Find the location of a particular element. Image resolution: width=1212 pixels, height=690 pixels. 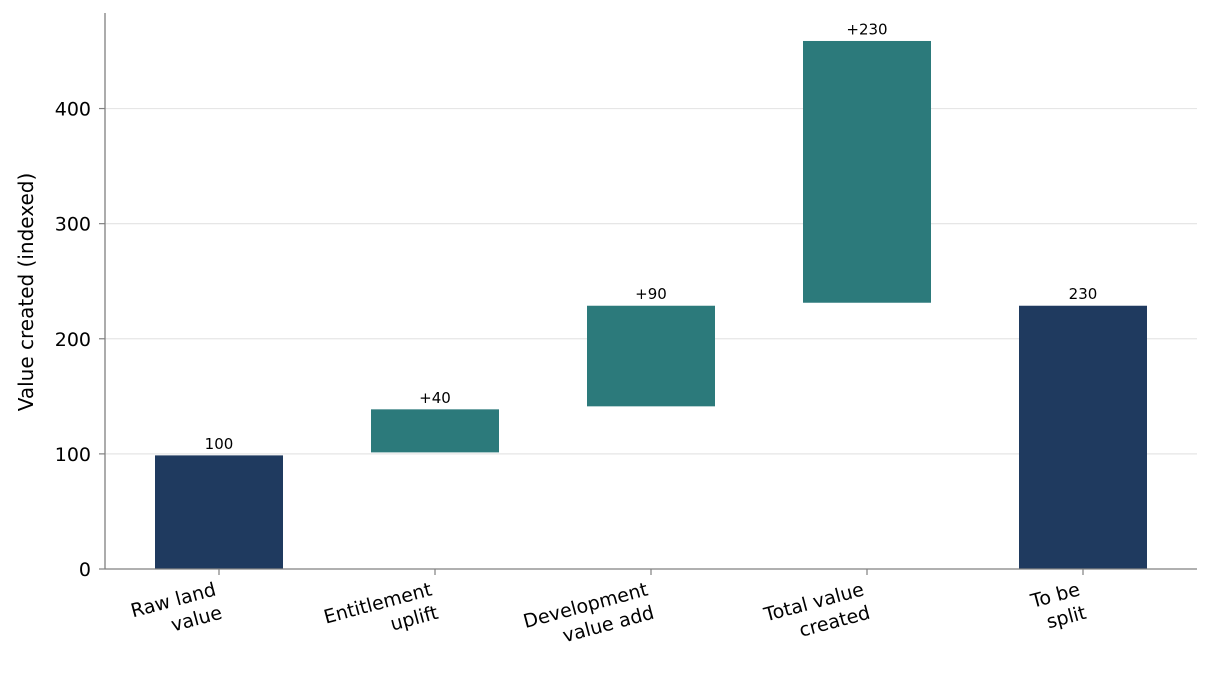

x-tick-label: Raw landvalue is located at coordinates (177, 612).